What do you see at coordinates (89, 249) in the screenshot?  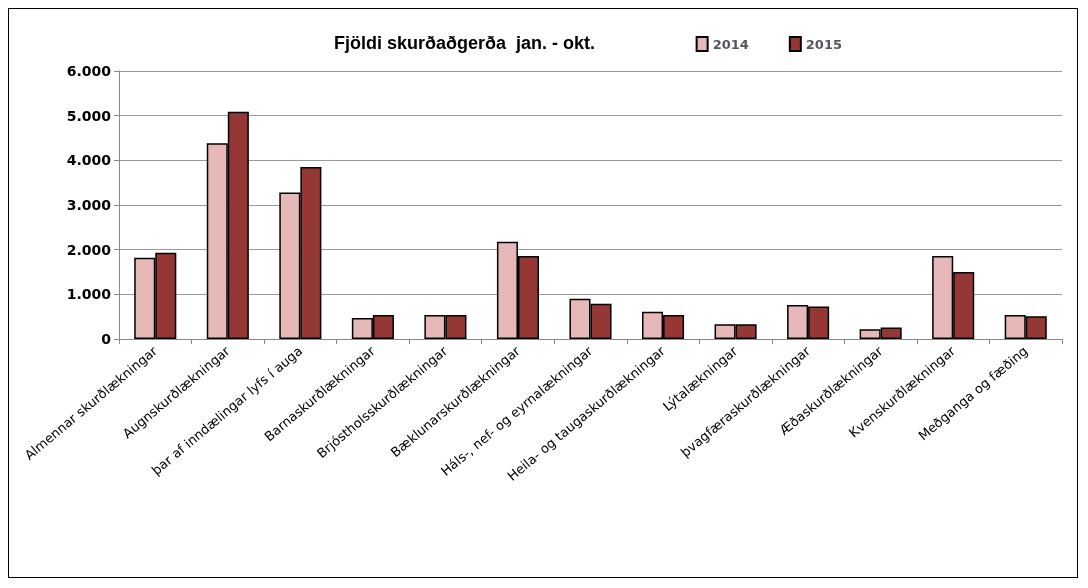 I see `y-tick-label: 2.000` at bounding box center [89, 249].